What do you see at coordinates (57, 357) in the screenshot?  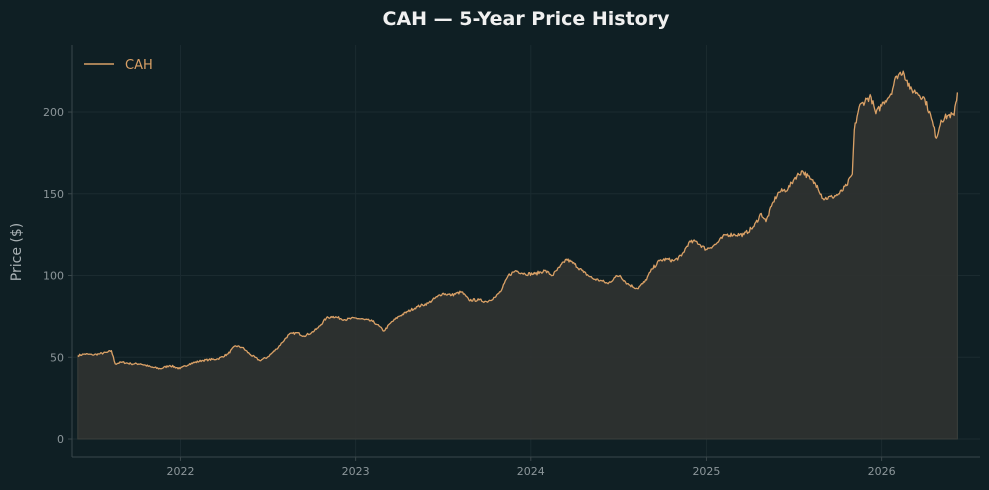 I see `y-tick-label-50: 50` at bounding box center [57, 357].